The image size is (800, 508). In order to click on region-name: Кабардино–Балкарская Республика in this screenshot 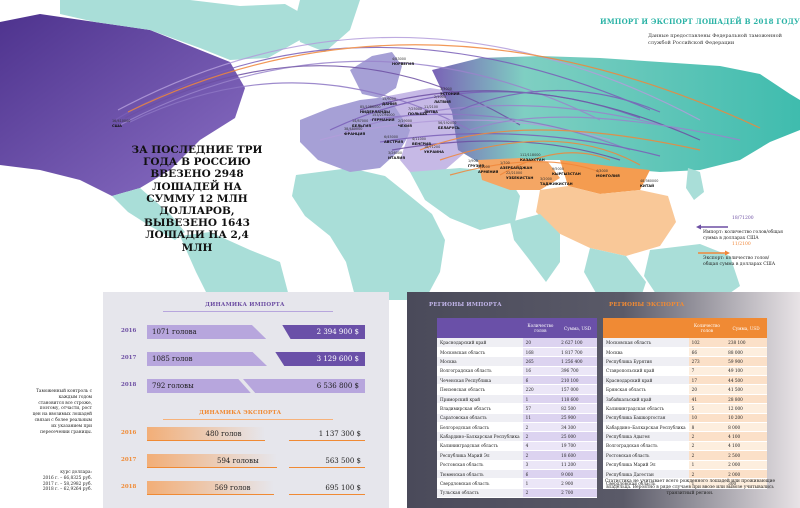, I will do `click(646, 427)`.